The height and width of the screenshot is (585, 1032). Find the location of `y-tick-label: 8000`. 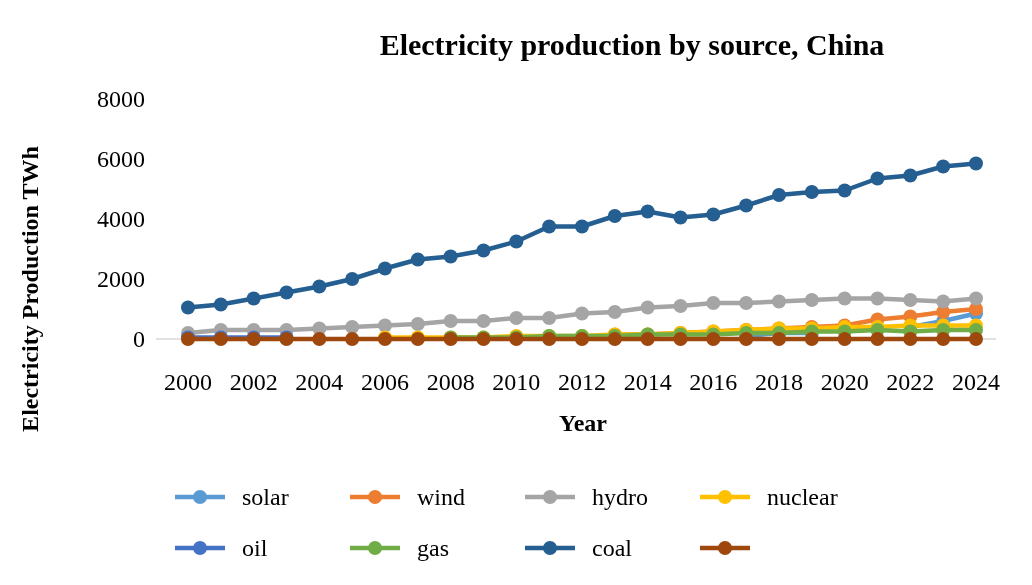

y-tick-label: 8000 is located at coordinates (121, 99).